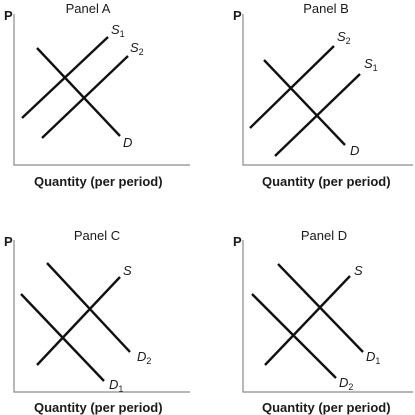 Image resolution: width=415 pixels, height=415 pixels. What do you see at coordinates (118, 30) in the screenshot?
I see `panel-a-label-s1: S1` at bounding box center [118, 30].